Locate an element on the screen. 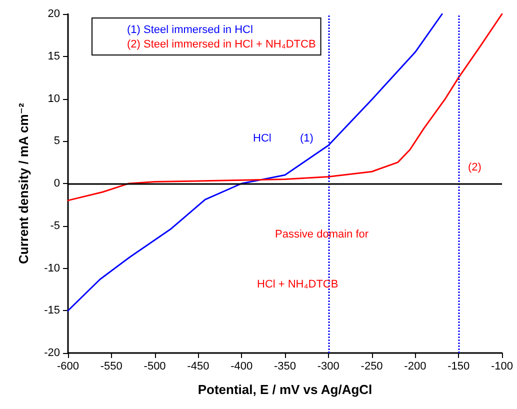  x-tick-label: -500 is located at coordinates (155, 366).